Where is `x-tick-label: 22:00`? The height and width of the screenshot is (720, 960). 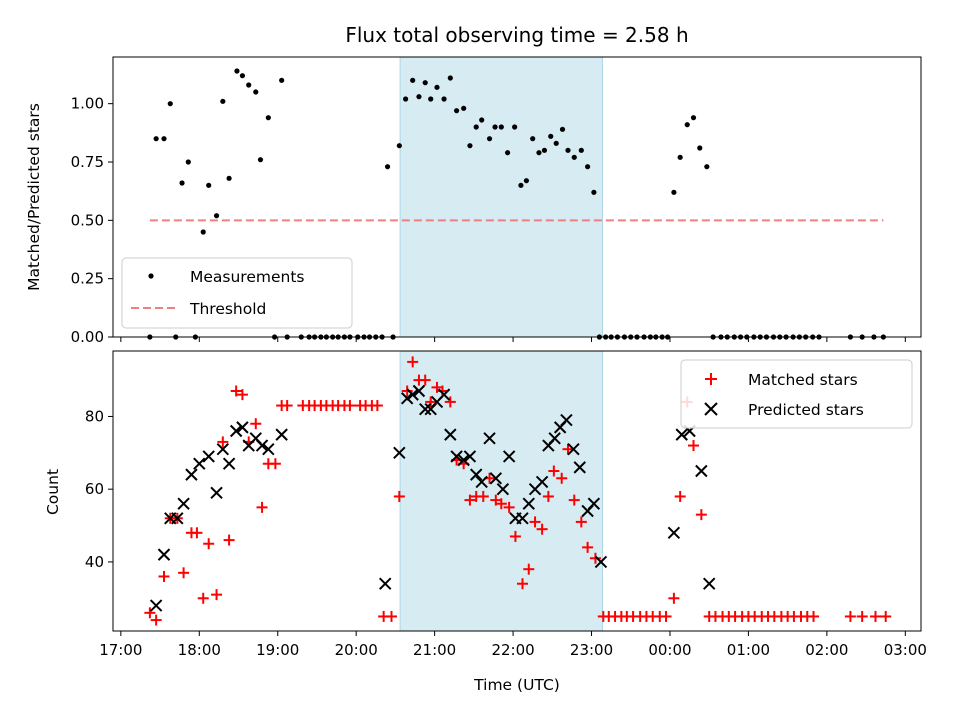 x-tick-label: 22:00 is located at coordinates (512, 650).